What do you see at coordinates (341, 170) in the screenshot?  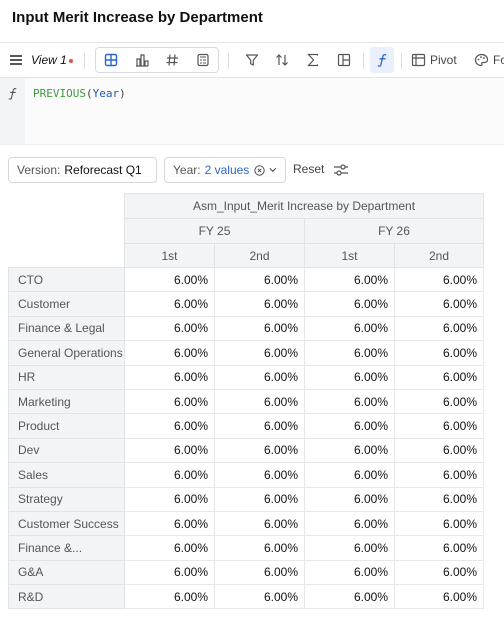 I see `filter-settings-icon` at bounding box center [341, 170].